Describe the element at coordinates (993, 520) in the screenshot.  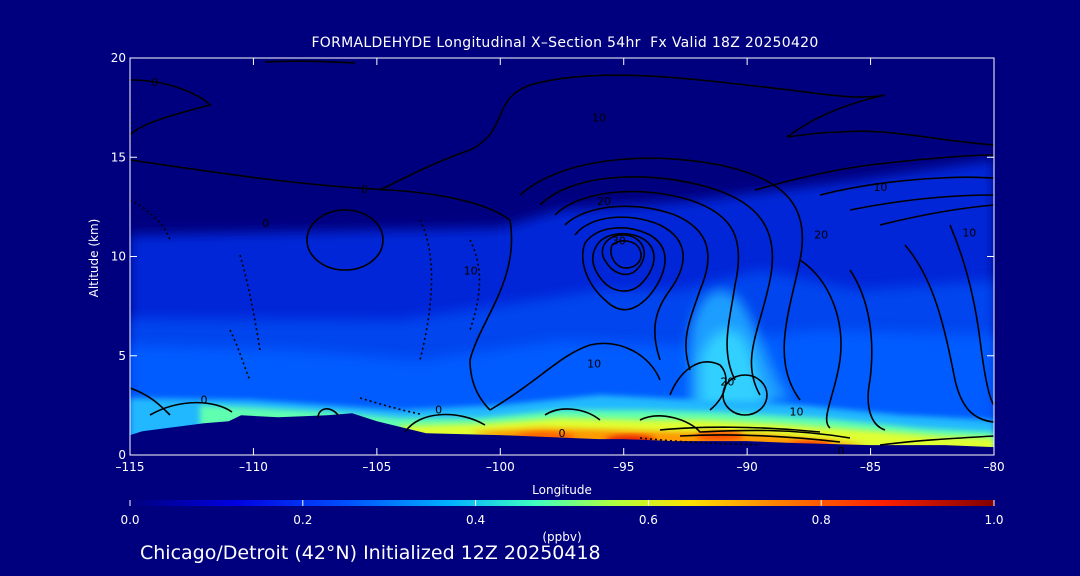
I see `colorbar-tick-label: 1.0` at that location.